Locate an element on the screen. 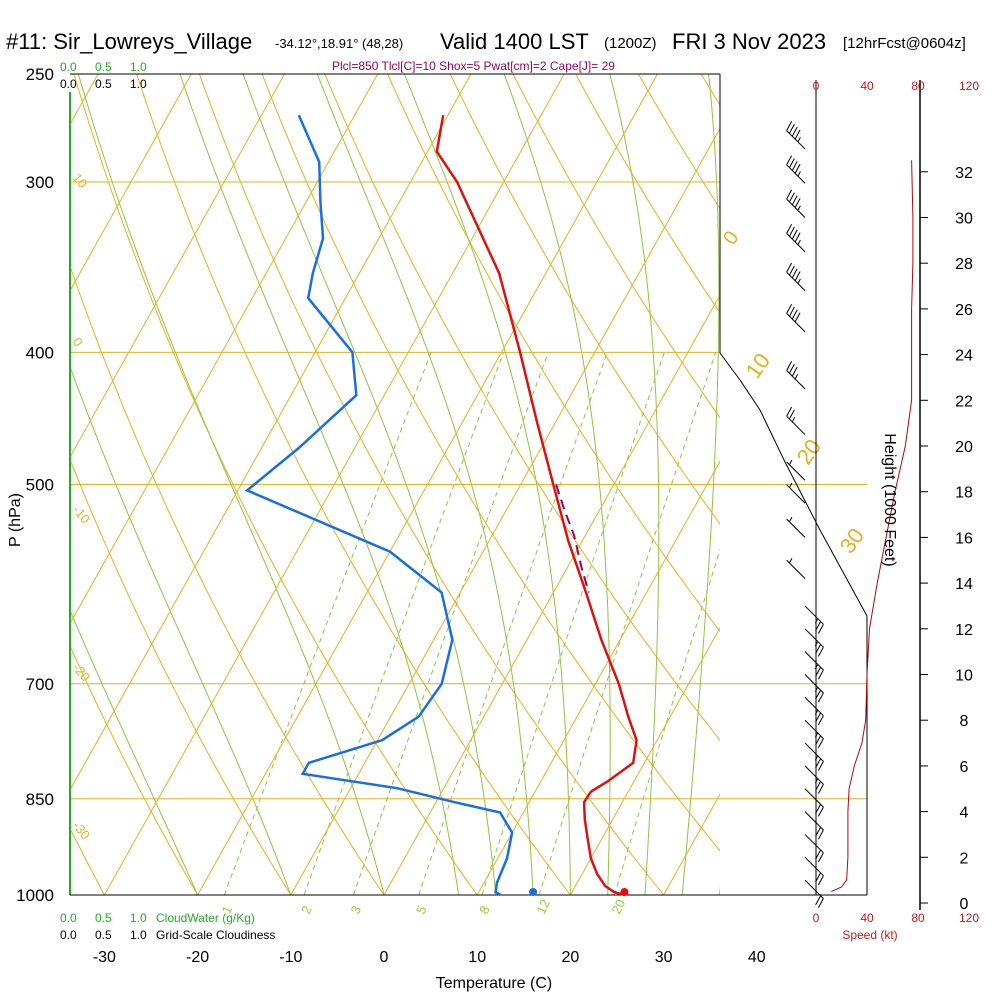  isotherm-label-0: 0 is located at coordinates (731, 238).